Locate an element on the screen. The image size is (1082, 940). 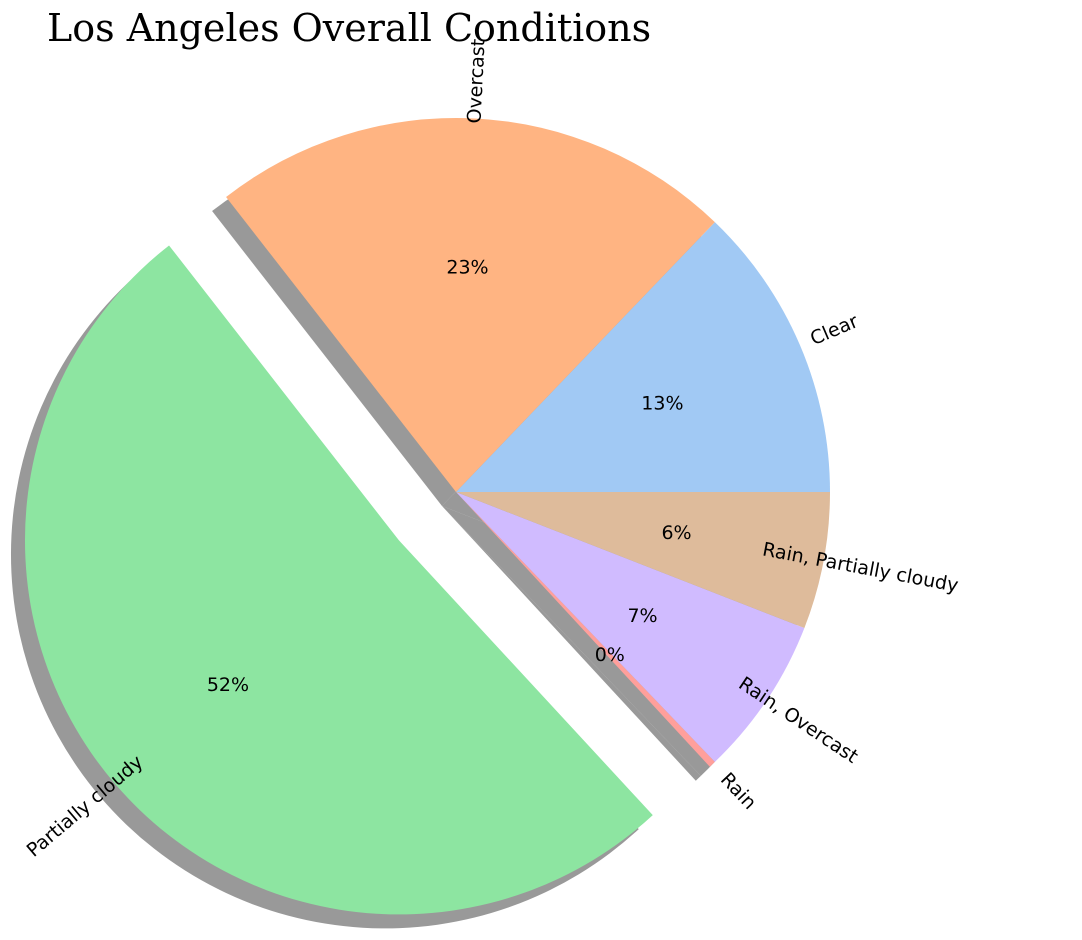
slice-clear is located at coordinates (643, 357).